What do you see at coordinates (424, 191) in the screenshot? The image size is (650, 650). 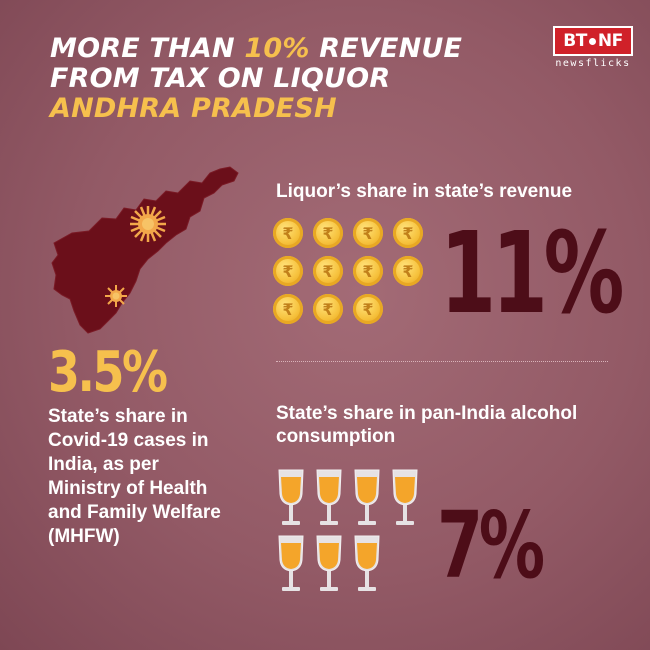 I see `revenue-section-title: Liquor’s share in state’s revenue` at bounding box center [424, 191].